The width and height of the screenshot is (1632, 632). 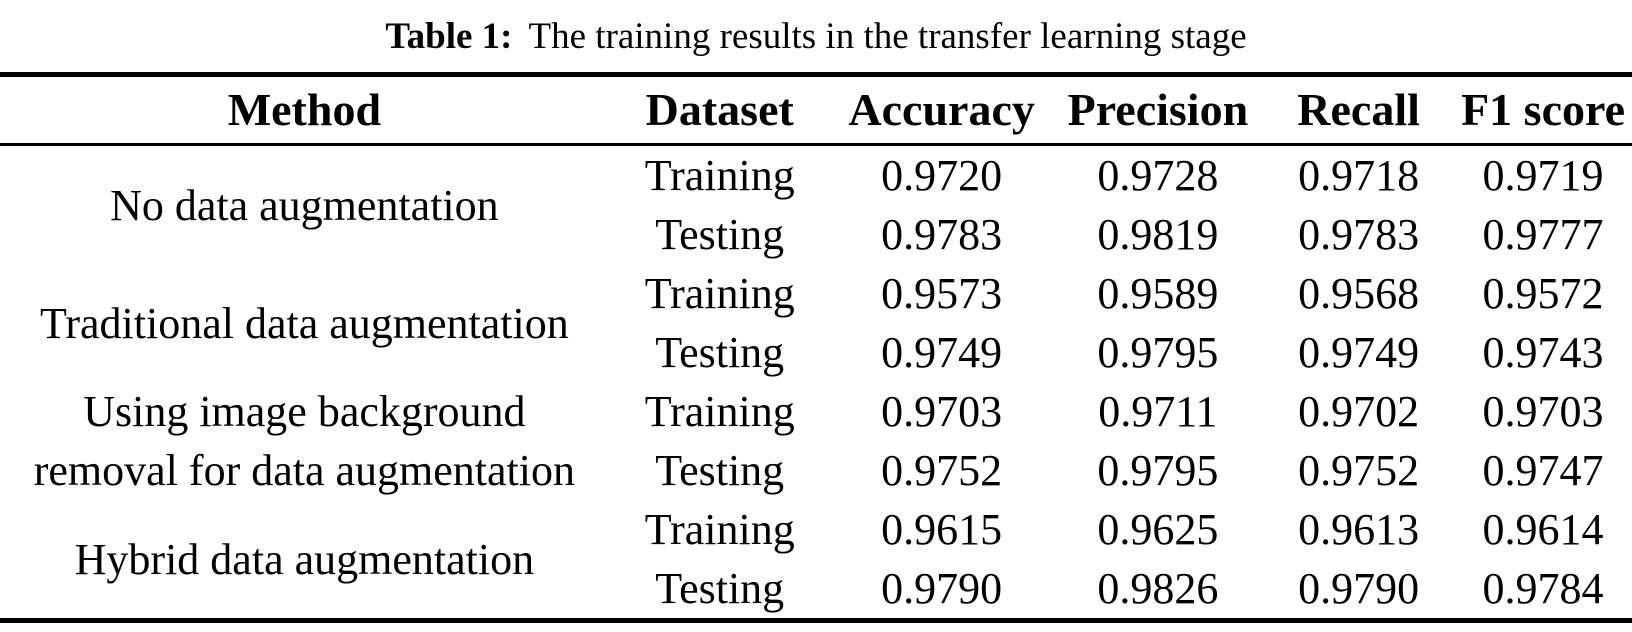 I want to click on precision-cell: 0.9711, so click(x=1158, y=411).